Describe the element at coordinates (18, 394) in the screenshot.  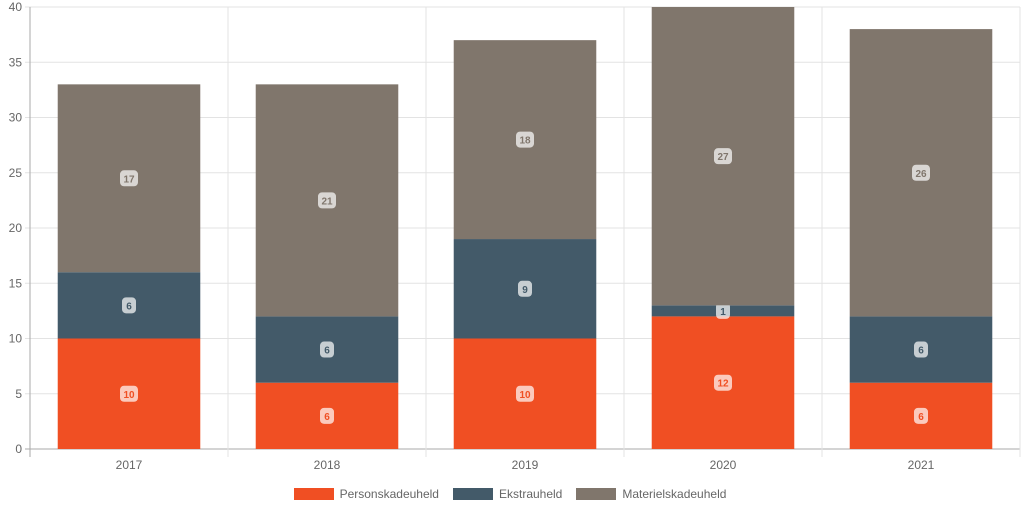
I see `y-tick-label: 5` at that location.